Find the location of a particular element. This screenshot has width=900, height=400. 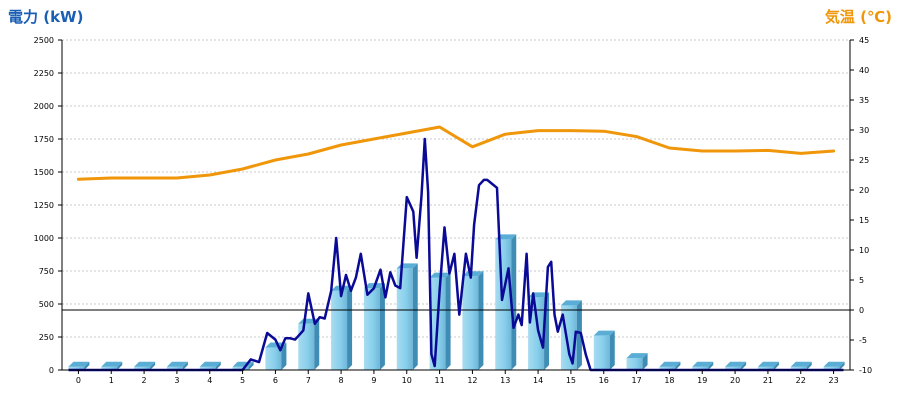

right-tick-label: 35 is located at coordinates (864, 100).